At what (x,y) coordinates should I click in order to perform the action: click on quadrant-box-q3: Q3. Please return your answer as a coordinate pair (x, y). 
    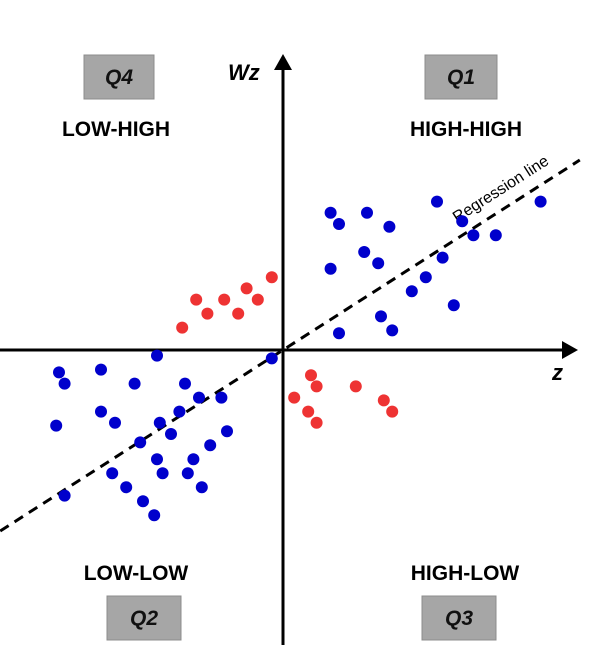
    Looking at the image, I should click on (459, 618).